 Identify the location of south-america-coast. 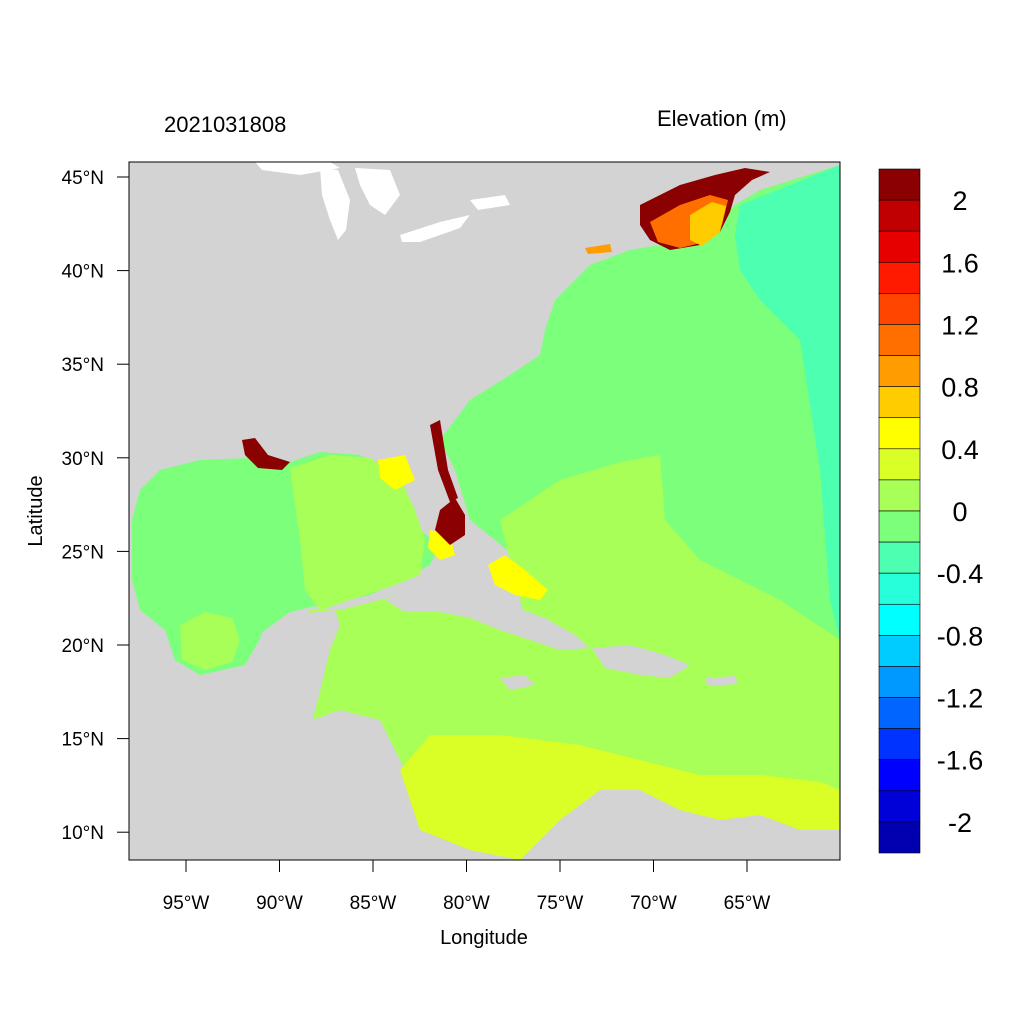
(680, 825).